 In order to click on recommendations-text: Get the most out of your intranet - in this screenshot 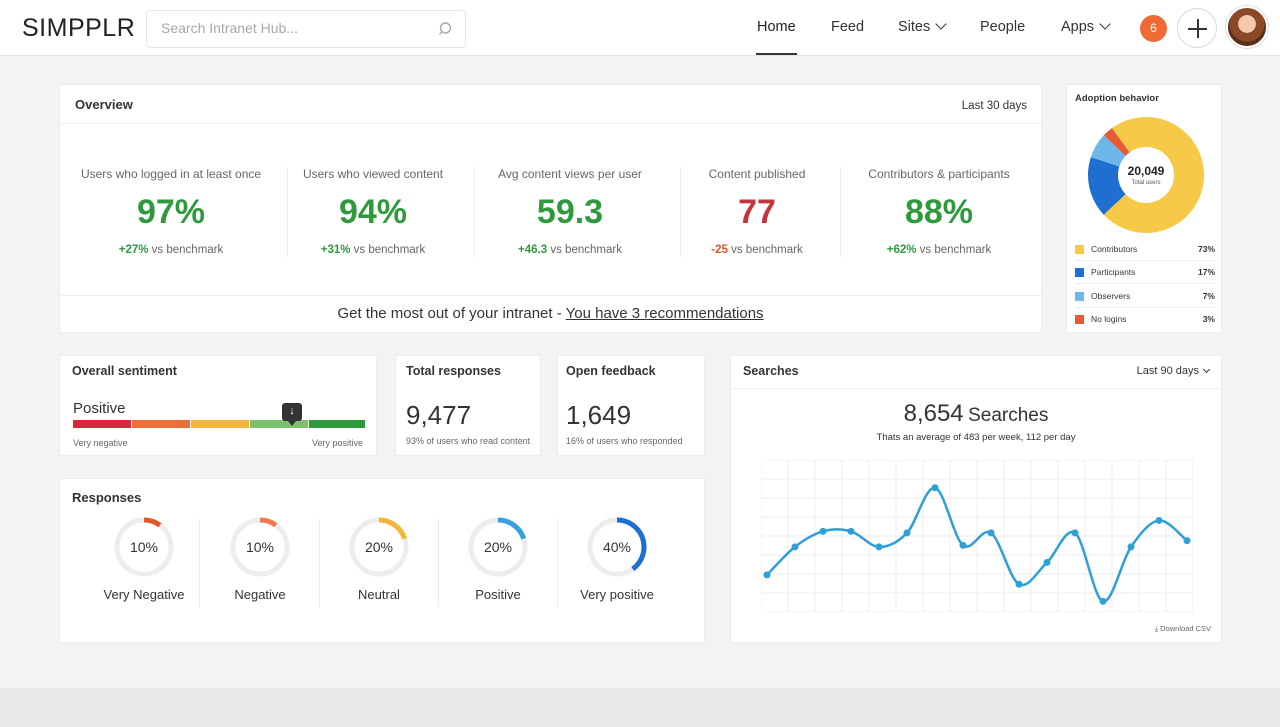, I will do `click(449, 313)`.